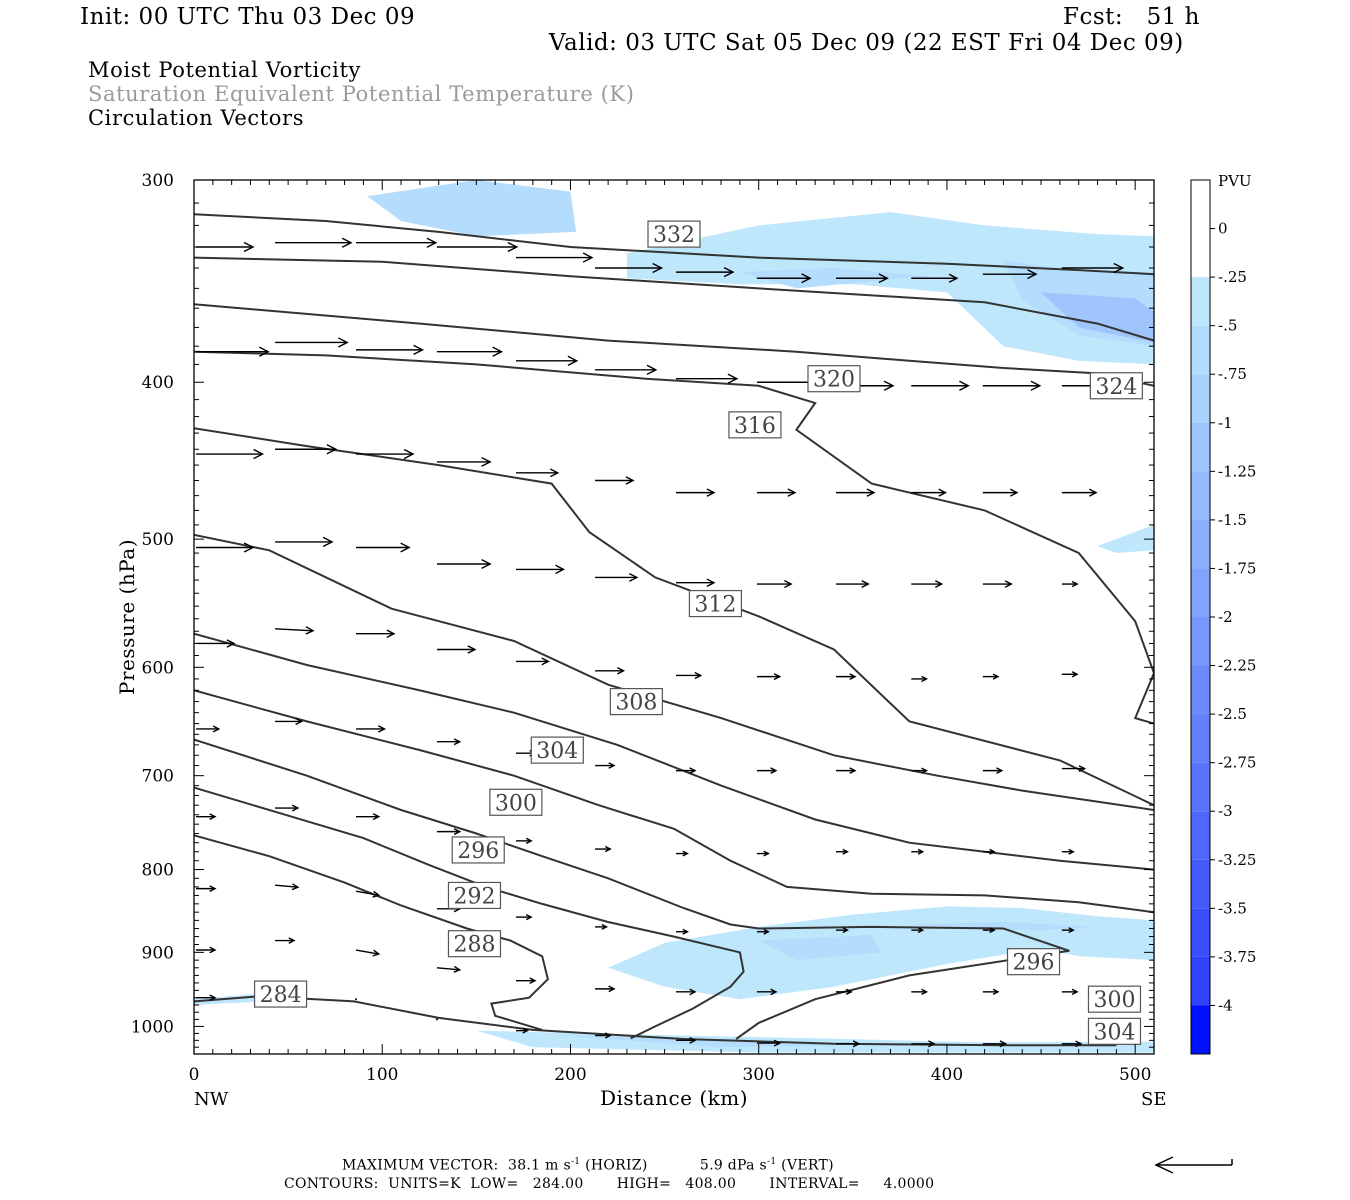 The image size is (1350, 1200). What do you see at coordinates (570, 1075) in the screenshot?
I see `x-tick-label-200: 200` at bounding box center [570, 1075].